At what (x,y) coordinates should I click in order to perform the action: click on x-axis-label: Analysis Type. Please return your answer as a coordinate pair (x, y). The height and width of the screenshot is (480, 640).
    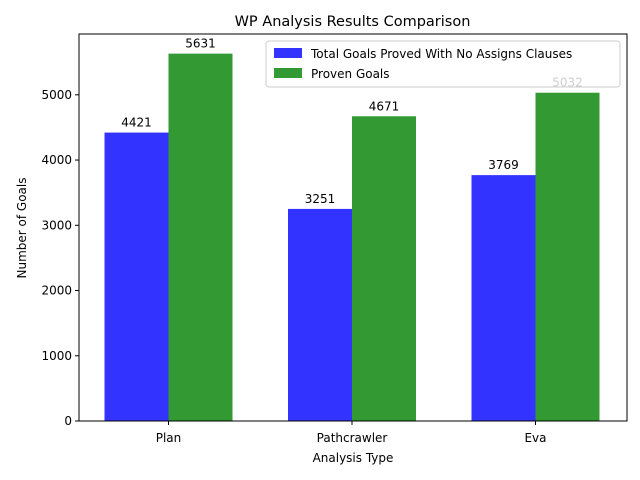
    Looking at the image, I should click on (353, 458).